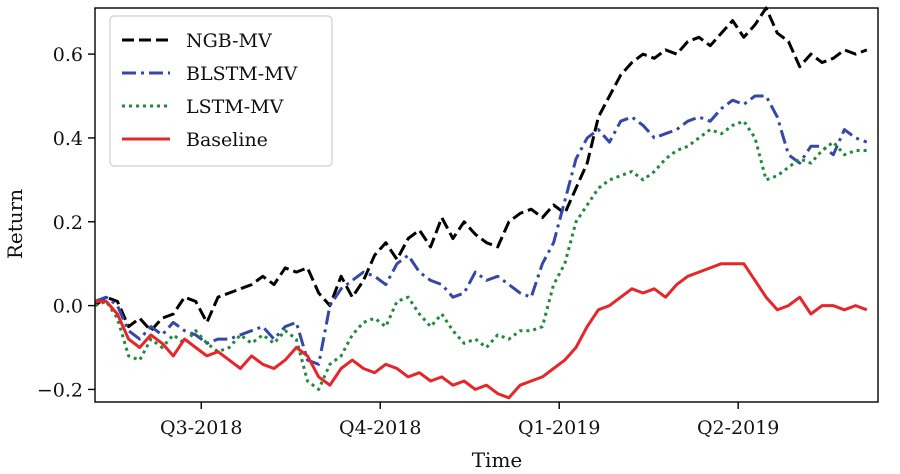  What do you see at coordinates (201, 428) in the screenshot?
I see `x-tick-label: Q3-2018` at bounding box center [201, 428].